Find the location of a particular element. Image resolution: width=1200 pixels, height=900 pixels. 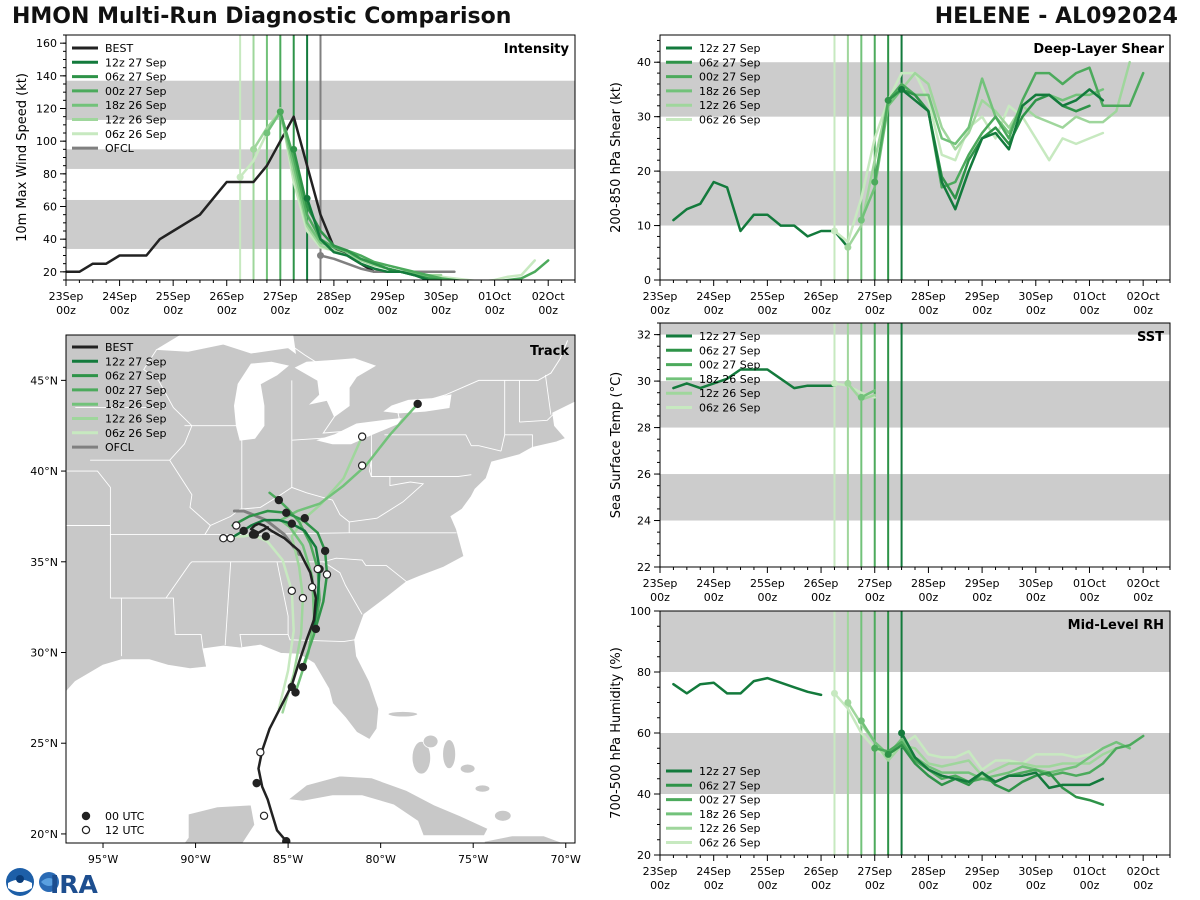

intensity-xtick-label: 25Sep is located at coordinates (173, 296).